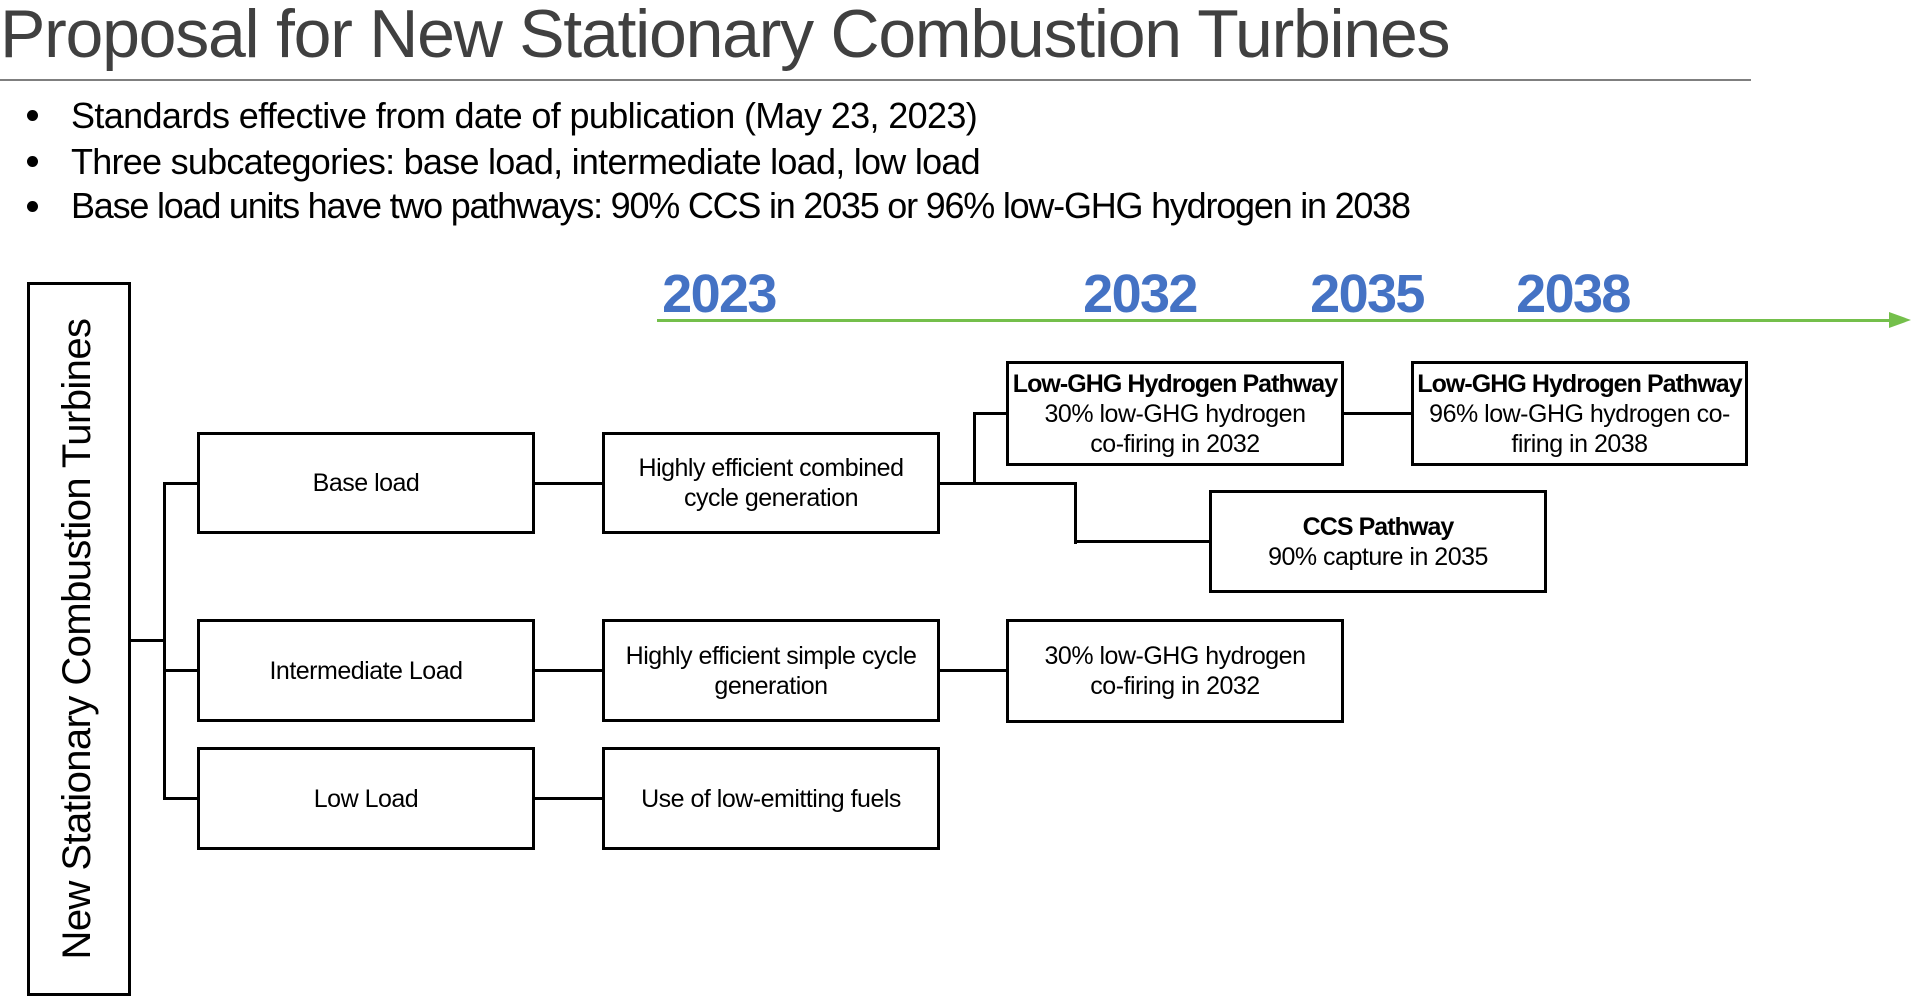  What do you see at coordinates (1579, 443) in the screenshot?
I see `node-label-line: firing in 2038` at bounding box center [1579, 443].